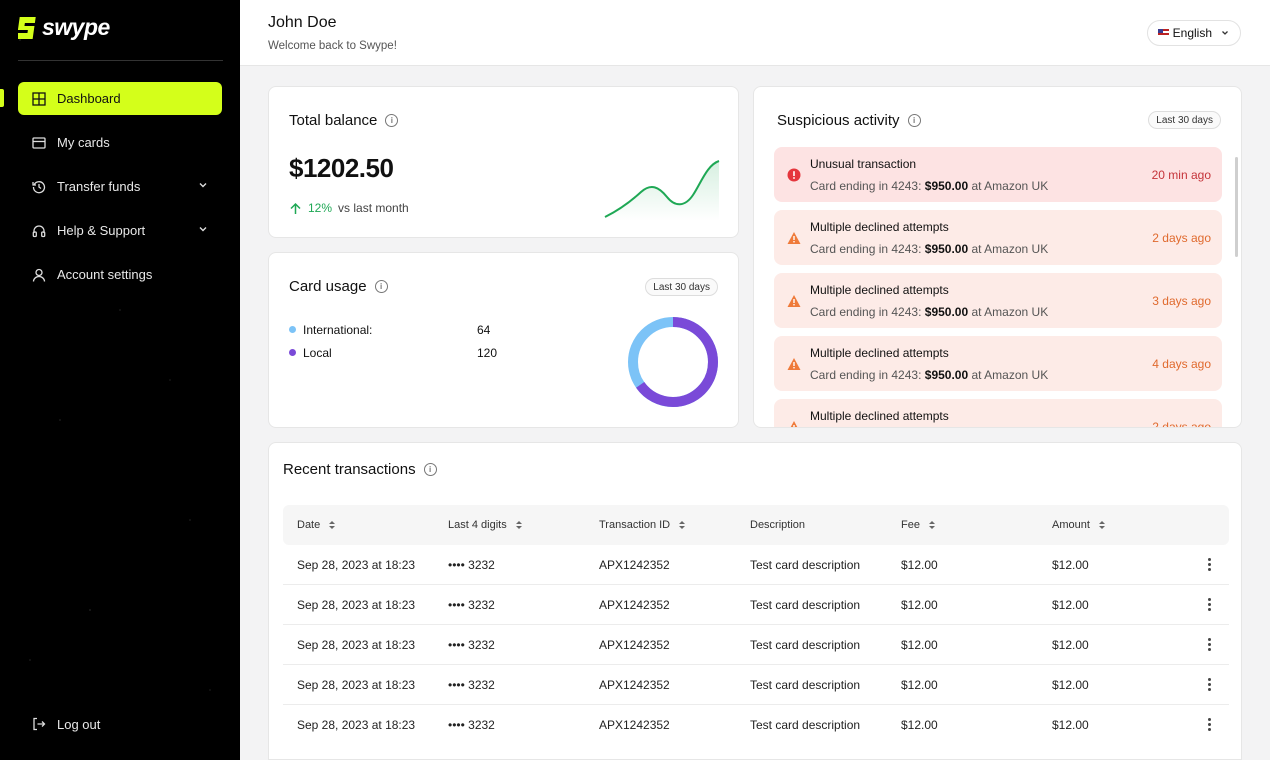  Describe the element at coordinates (1181, 424) in the screenshot. I see `activity-time: 2 days ago` at that location.